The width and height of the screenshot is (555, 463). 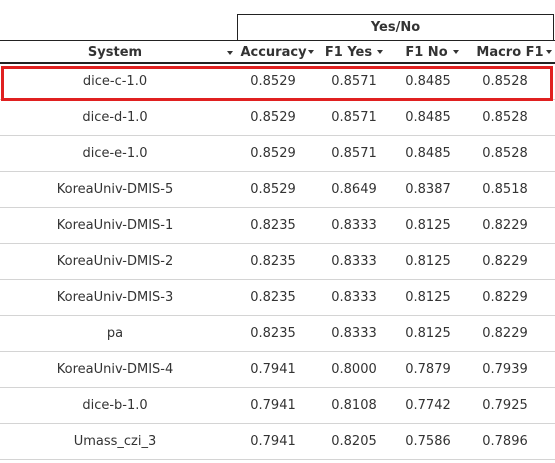 I want to click on f1-no-cell: 0.7879, so click(x=428, y=369).